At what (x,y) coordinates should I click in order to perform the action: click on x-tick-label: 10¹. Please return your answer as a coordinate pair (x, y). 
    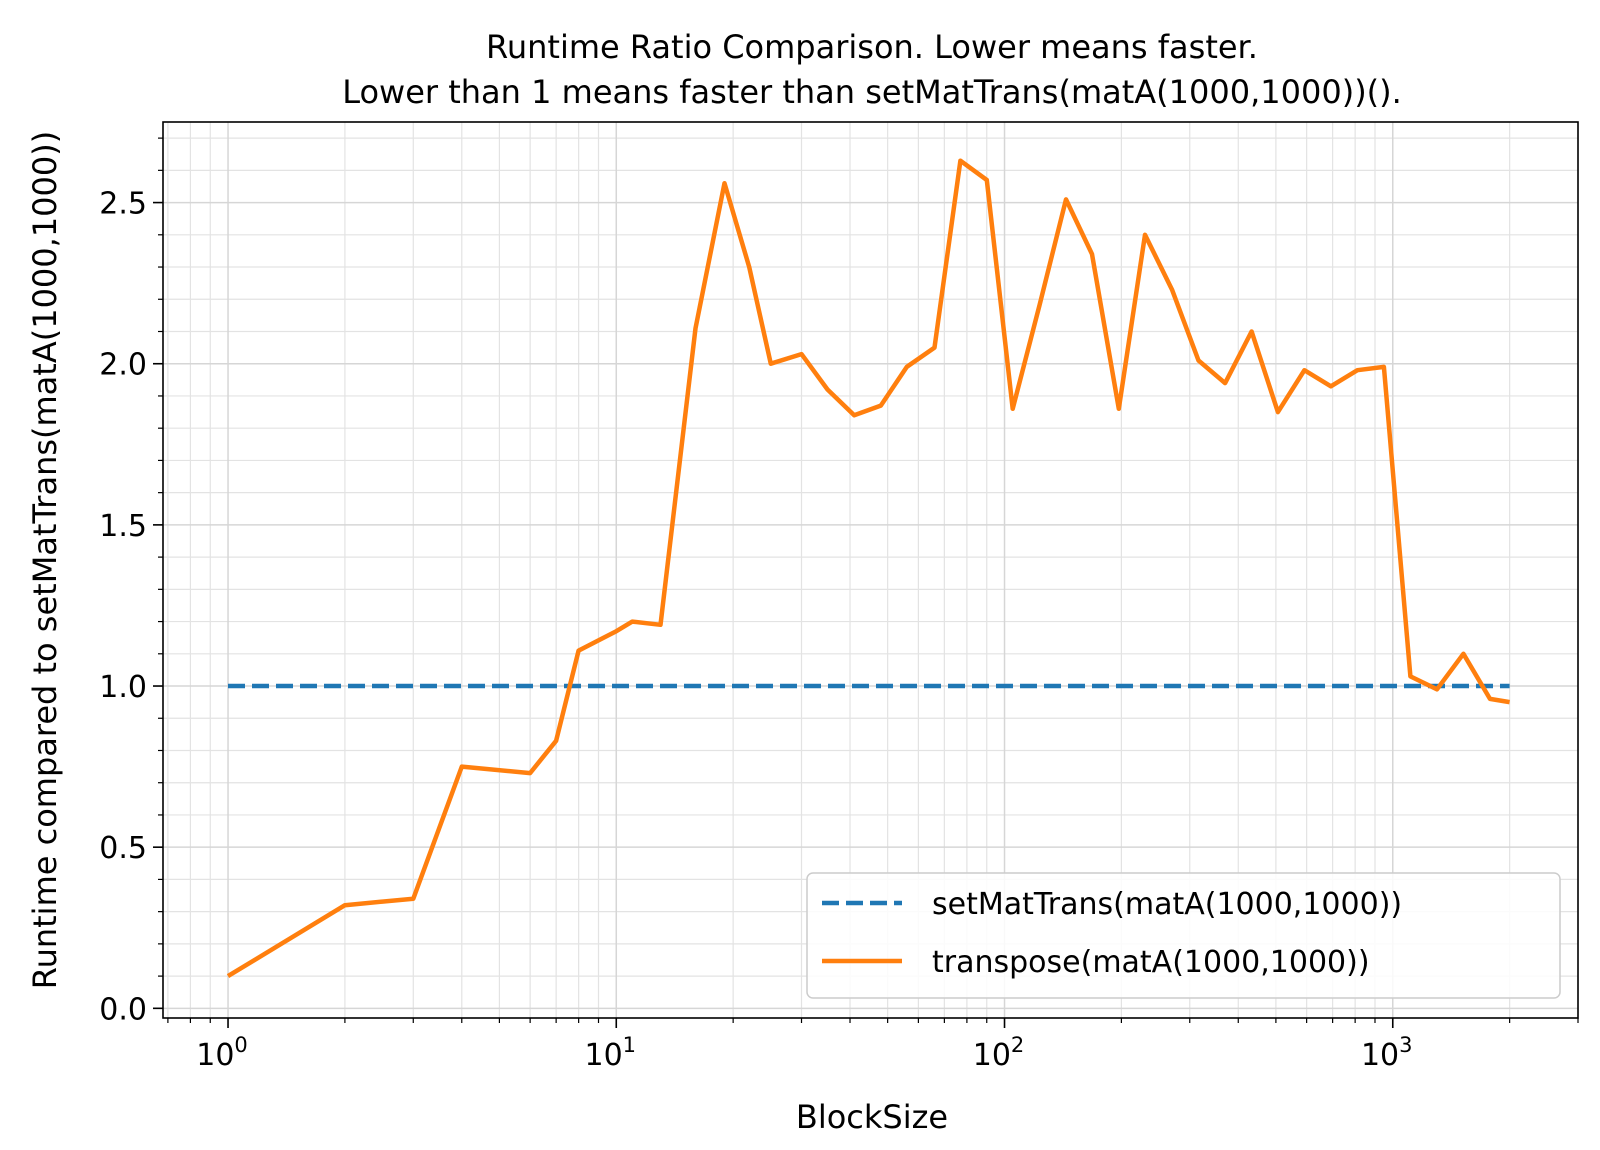
    Looking at the image, I should click on (610, 1053).